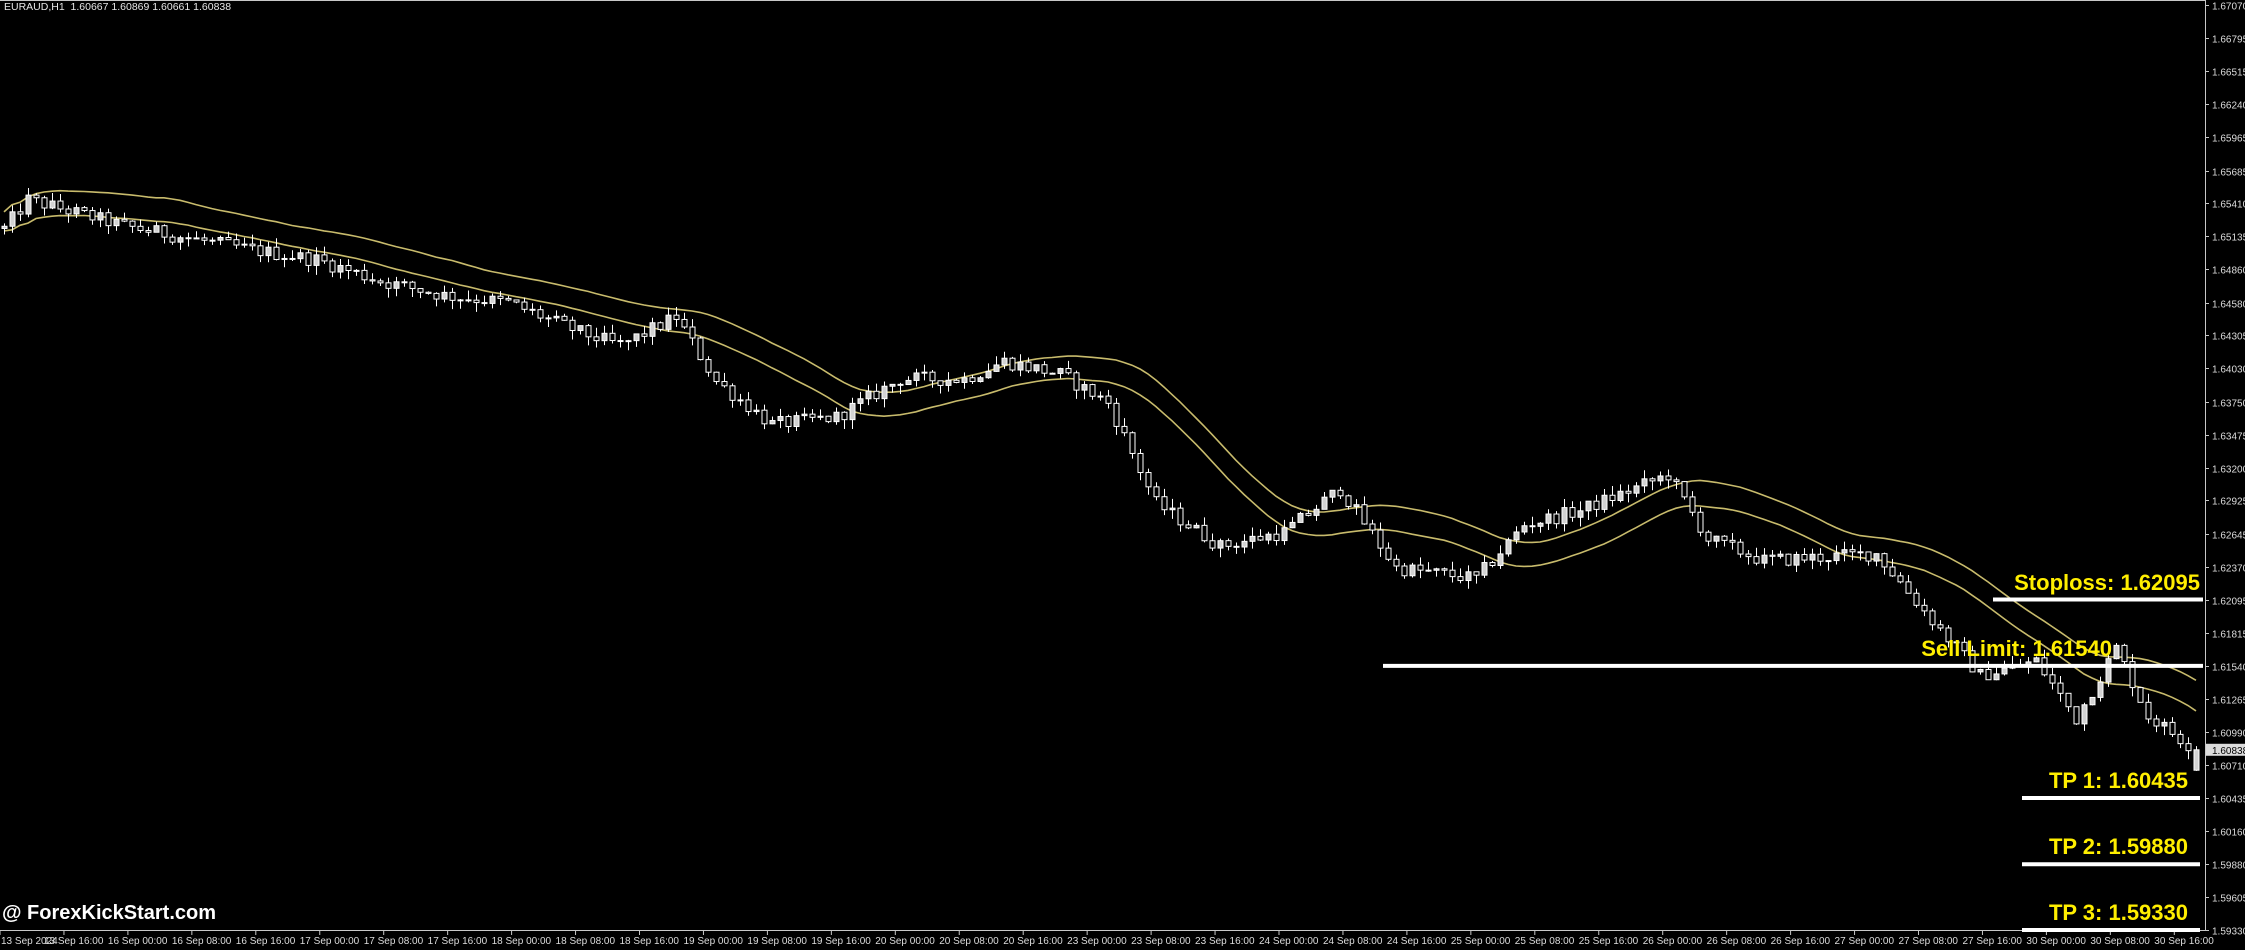 The width and height of the screenshot is (2245, 950). I want to click on watermark: @ ForexKickStart.com, so click(109, 913).